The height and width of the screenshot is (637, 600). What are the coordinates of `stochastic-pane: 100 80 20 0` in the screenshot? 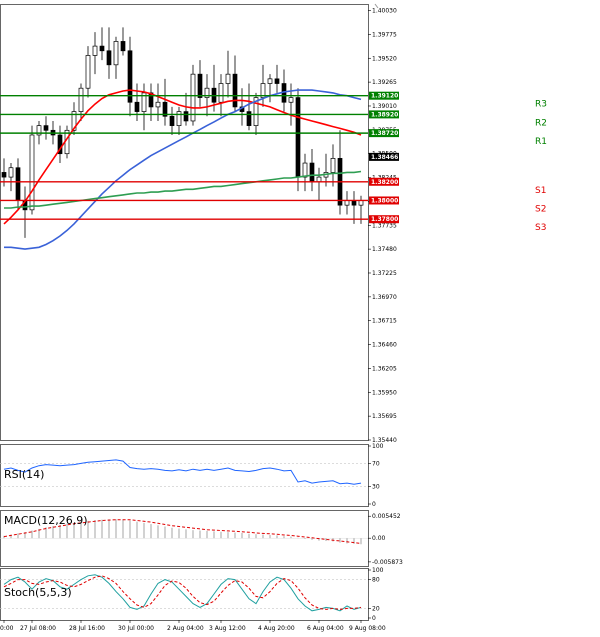 It's located at (192, 594).